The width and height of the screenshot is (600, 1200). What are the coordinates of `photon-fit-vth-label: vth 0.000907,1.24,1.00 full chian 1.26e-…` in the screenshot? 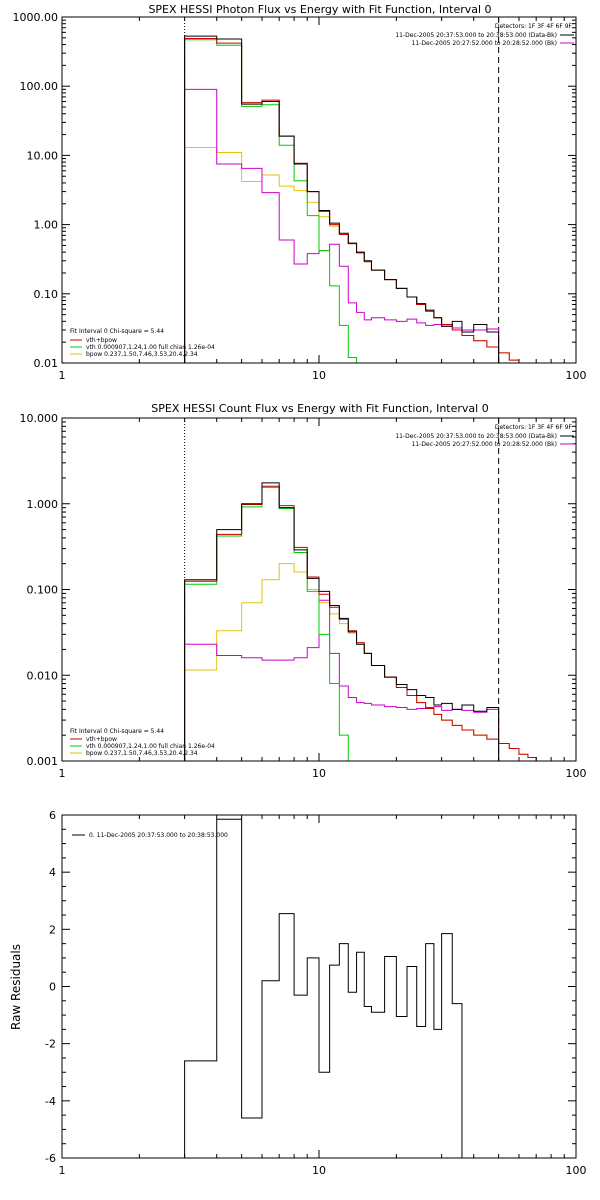 It's located at (150, 347).